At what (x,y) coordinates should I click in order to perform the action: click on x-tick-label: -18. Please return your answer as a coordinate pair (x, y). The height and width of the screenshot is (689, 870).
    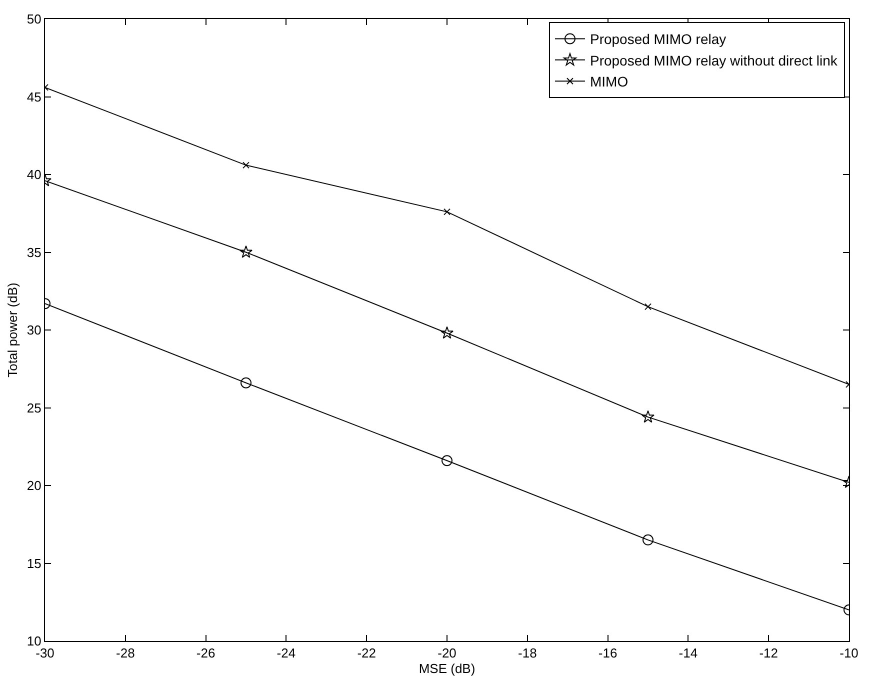
    Looking at the image, I should click on (527, 653).